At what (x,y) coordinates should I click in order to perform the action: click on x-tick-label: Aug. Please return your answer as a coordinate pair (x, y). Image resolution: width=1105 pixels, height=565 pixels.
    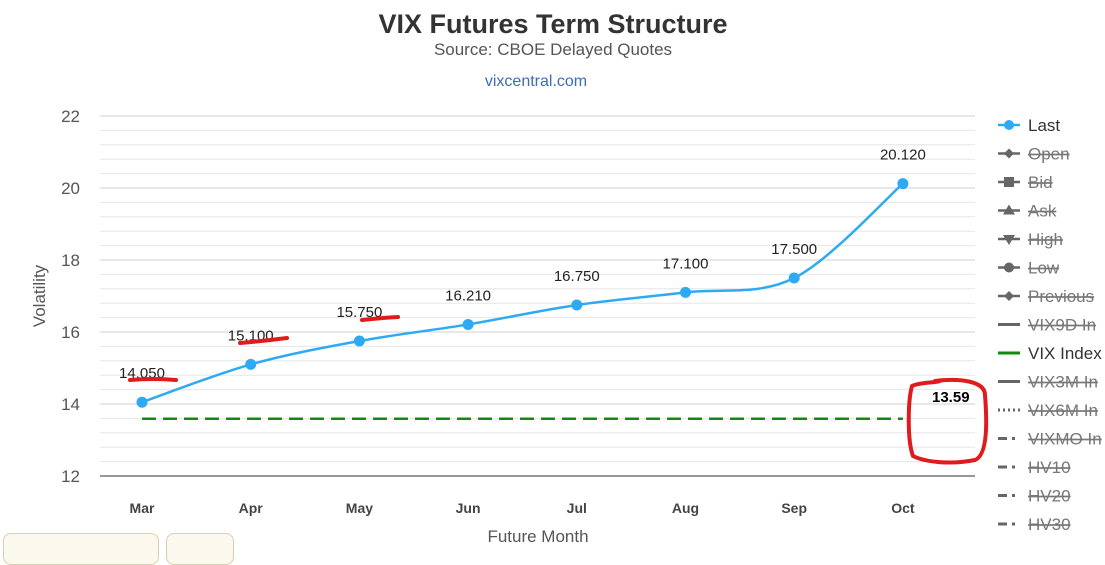
    Looking at the image, I should click on (685, 508).